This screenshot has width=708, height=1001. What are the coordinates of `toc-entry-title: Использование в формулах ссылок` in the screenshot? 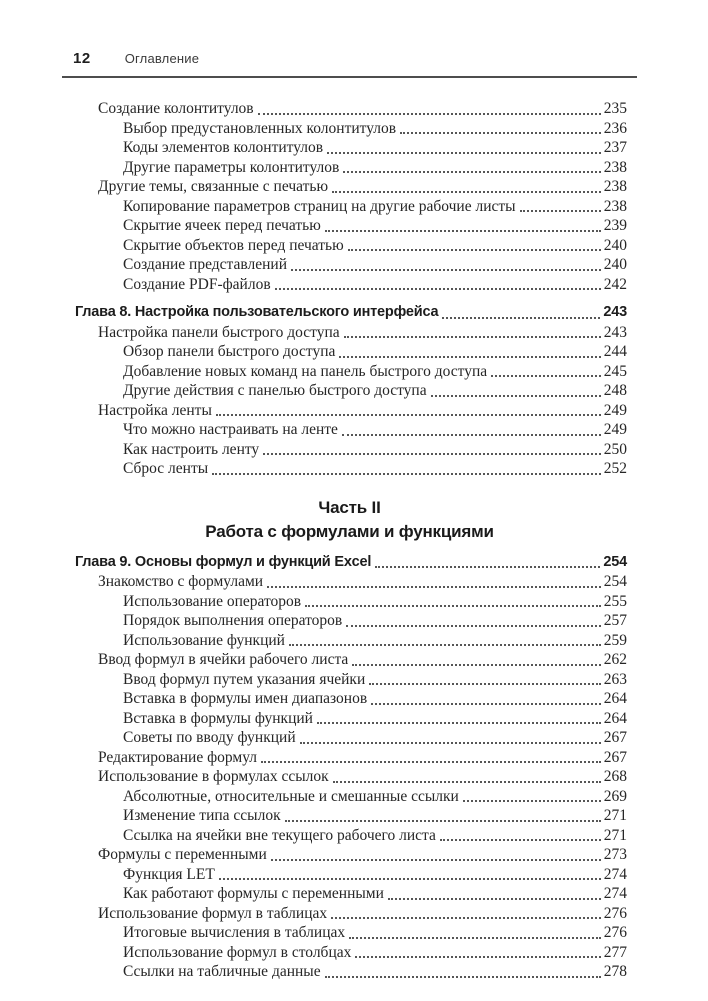 It's located at (213, 776).